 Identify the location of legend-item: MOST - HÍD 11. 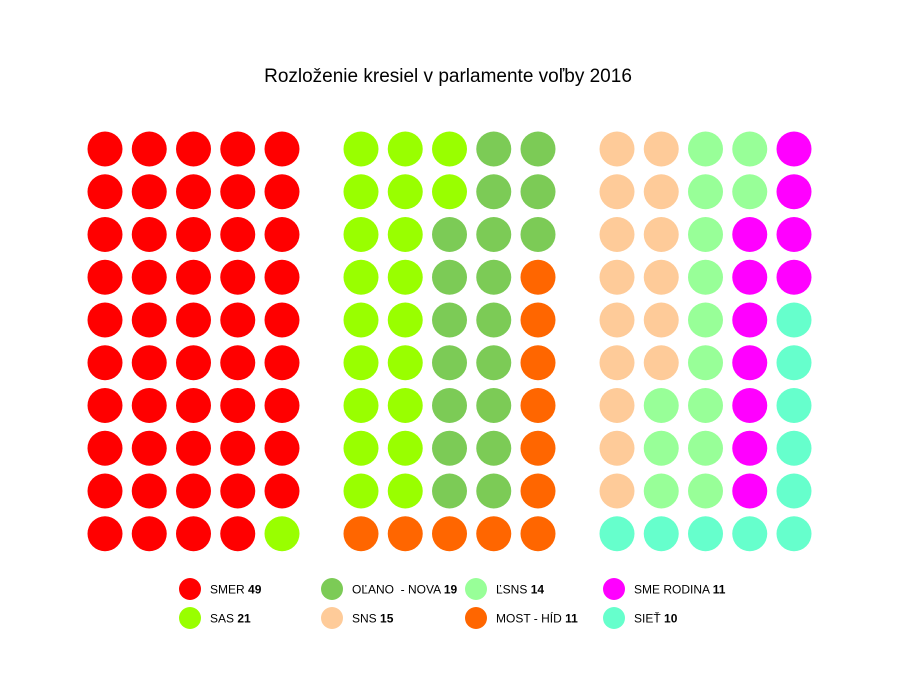
(521, 618).